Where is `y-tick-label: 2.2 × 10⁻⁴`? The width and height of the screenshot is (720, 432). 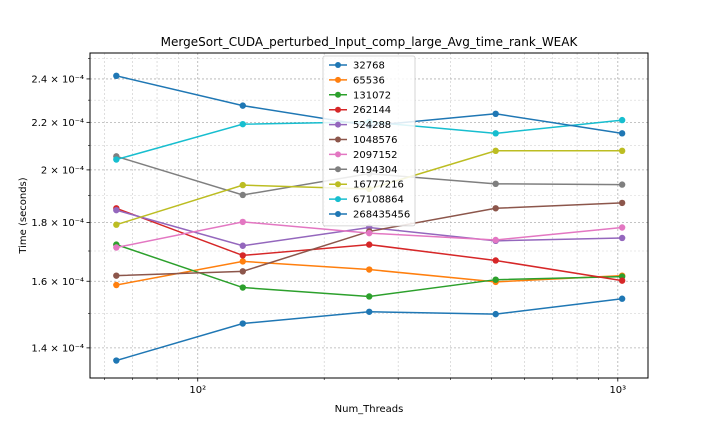 y-tick-label: 2.2 × 10⁻⁴ is located at coordinates (57, 123).